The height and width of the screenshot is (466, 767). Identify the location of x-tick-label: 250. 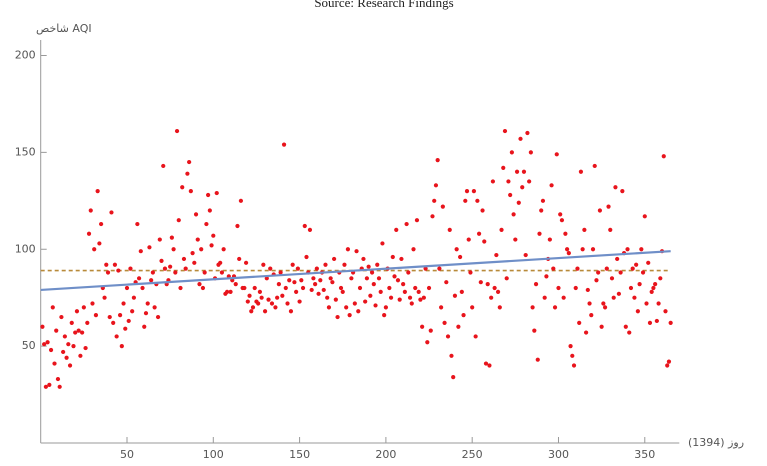
(472, 454).